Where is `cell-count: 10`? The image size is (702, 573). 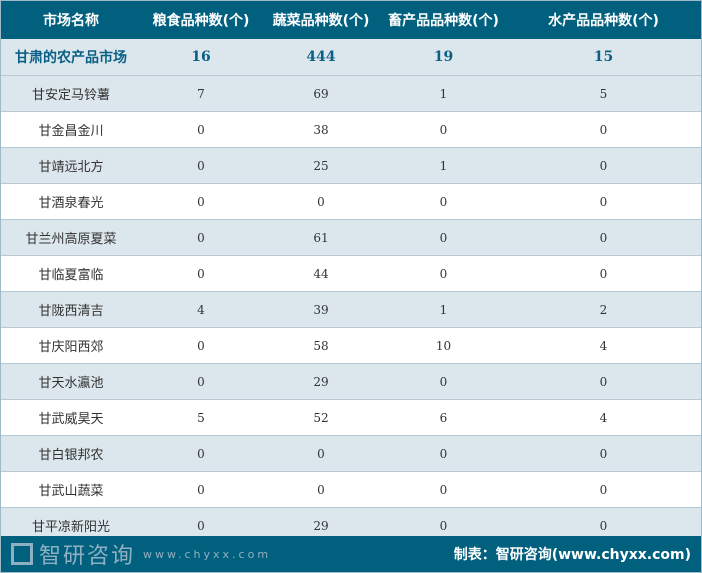 cell-count: 10 is located at coordinates (443, 345).